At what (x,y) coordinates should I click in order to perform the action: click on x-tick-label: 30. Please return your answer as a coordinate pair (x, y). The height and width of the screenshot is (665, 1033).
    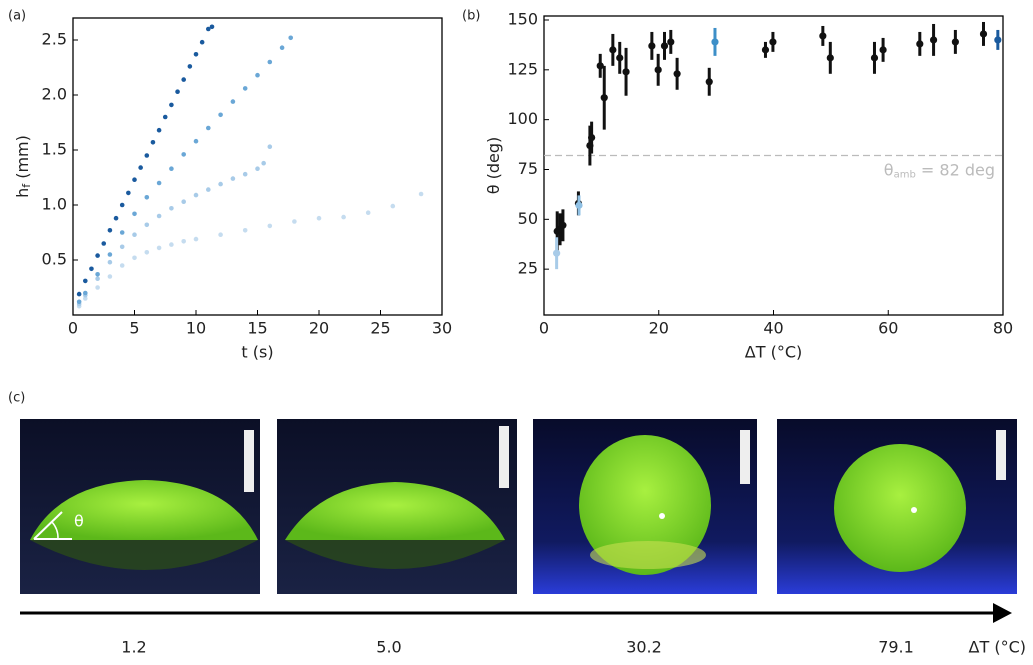
    Looking at the image, I should click on (442, 328).